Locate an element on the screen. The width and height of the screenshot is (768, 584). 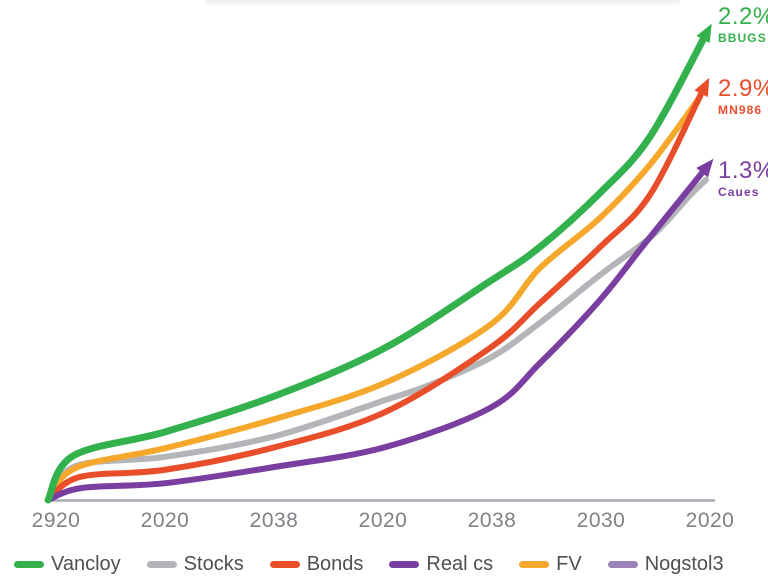
legend-label: Bonds is located at coordinates (335, 564).